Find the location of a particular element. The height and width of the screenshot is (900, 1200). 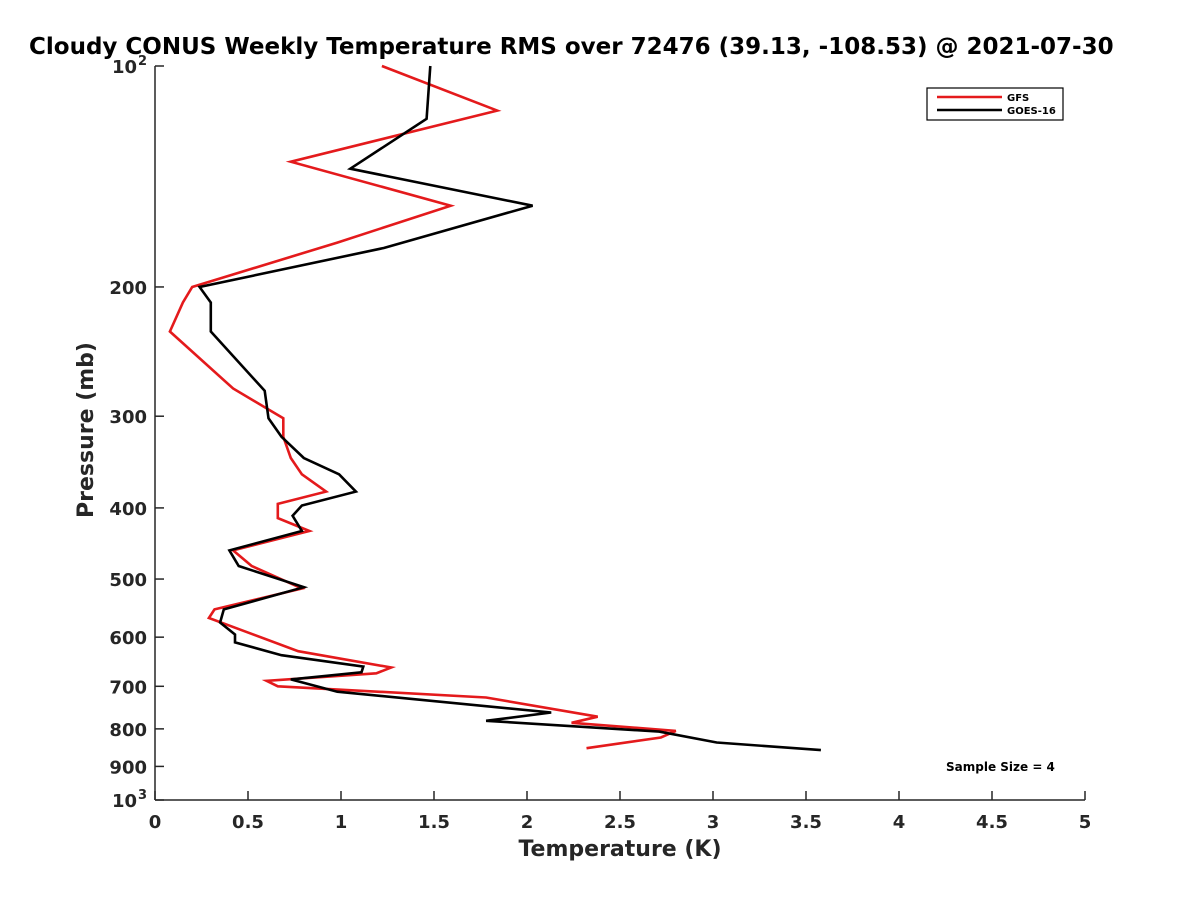

x-axis-ticks: 0 0.5 1 1.5 2 2.5 3 3.5 4 4.5 5 is located at coordinates (620, 812).